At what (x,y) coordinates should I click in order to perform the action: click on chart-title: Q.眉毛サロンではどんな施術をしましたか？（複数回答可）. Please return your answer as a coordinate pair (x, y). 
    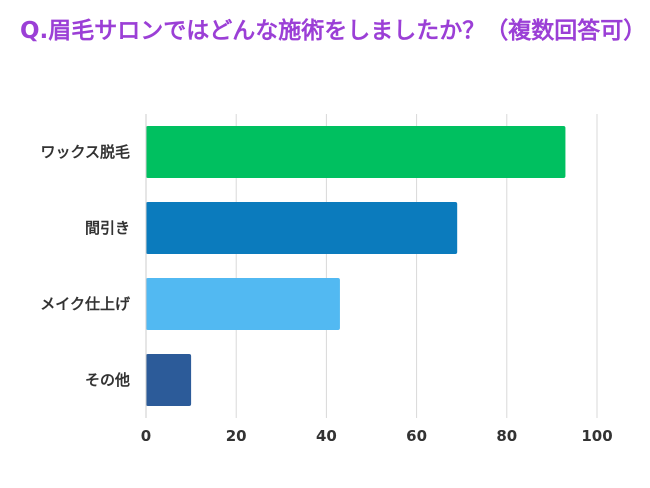
    Looking at the image, I should click on (333, 31).